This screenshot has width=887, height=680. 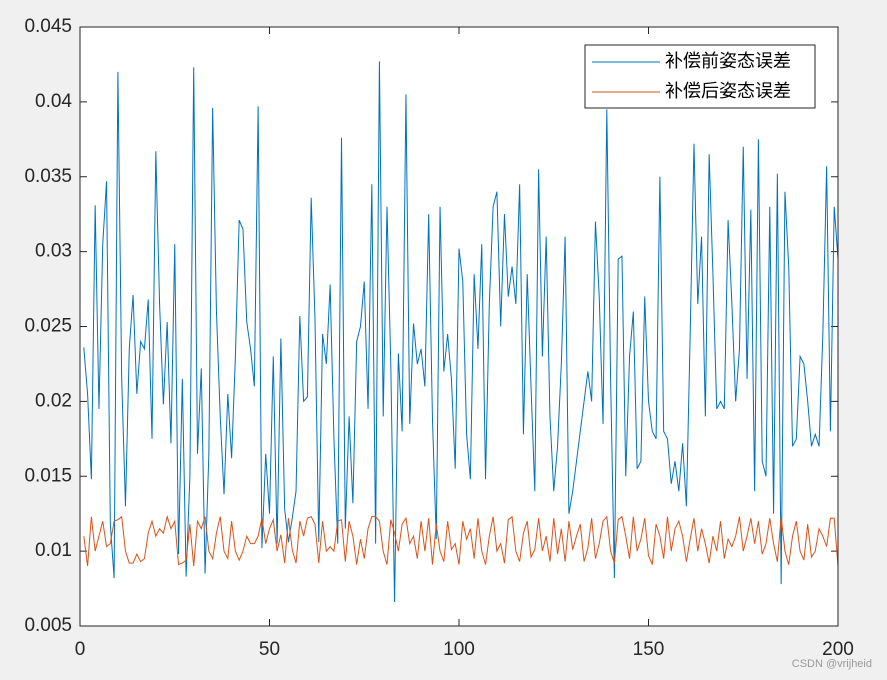 I want to click on y-tick-label: 0.01, so click(x=53, y=550).